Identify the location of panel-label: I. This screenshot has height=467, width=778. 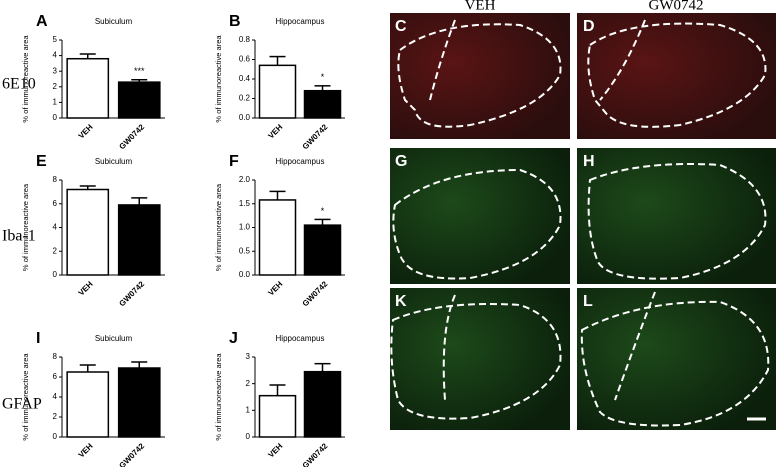
(38, 338).